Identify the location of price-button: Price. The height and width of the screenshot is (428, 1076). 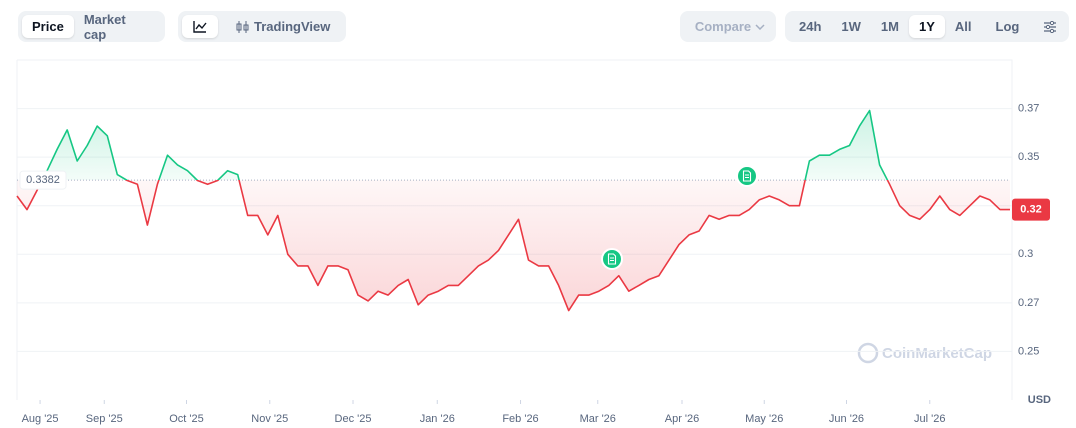
(48, 26).